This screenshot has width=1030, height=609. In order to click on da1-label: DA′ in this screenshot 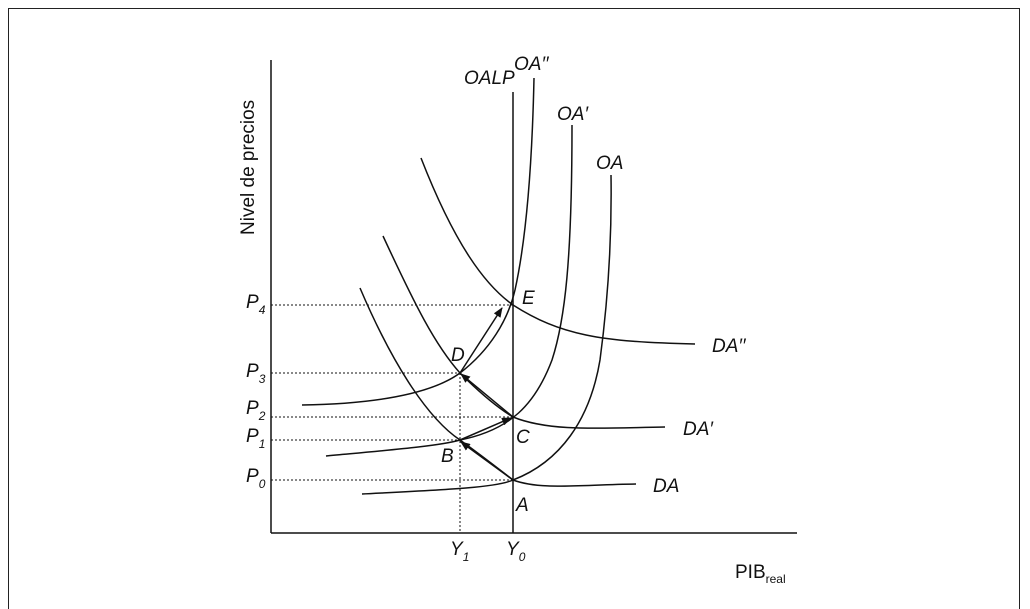, I will do `click(698, 429)`.